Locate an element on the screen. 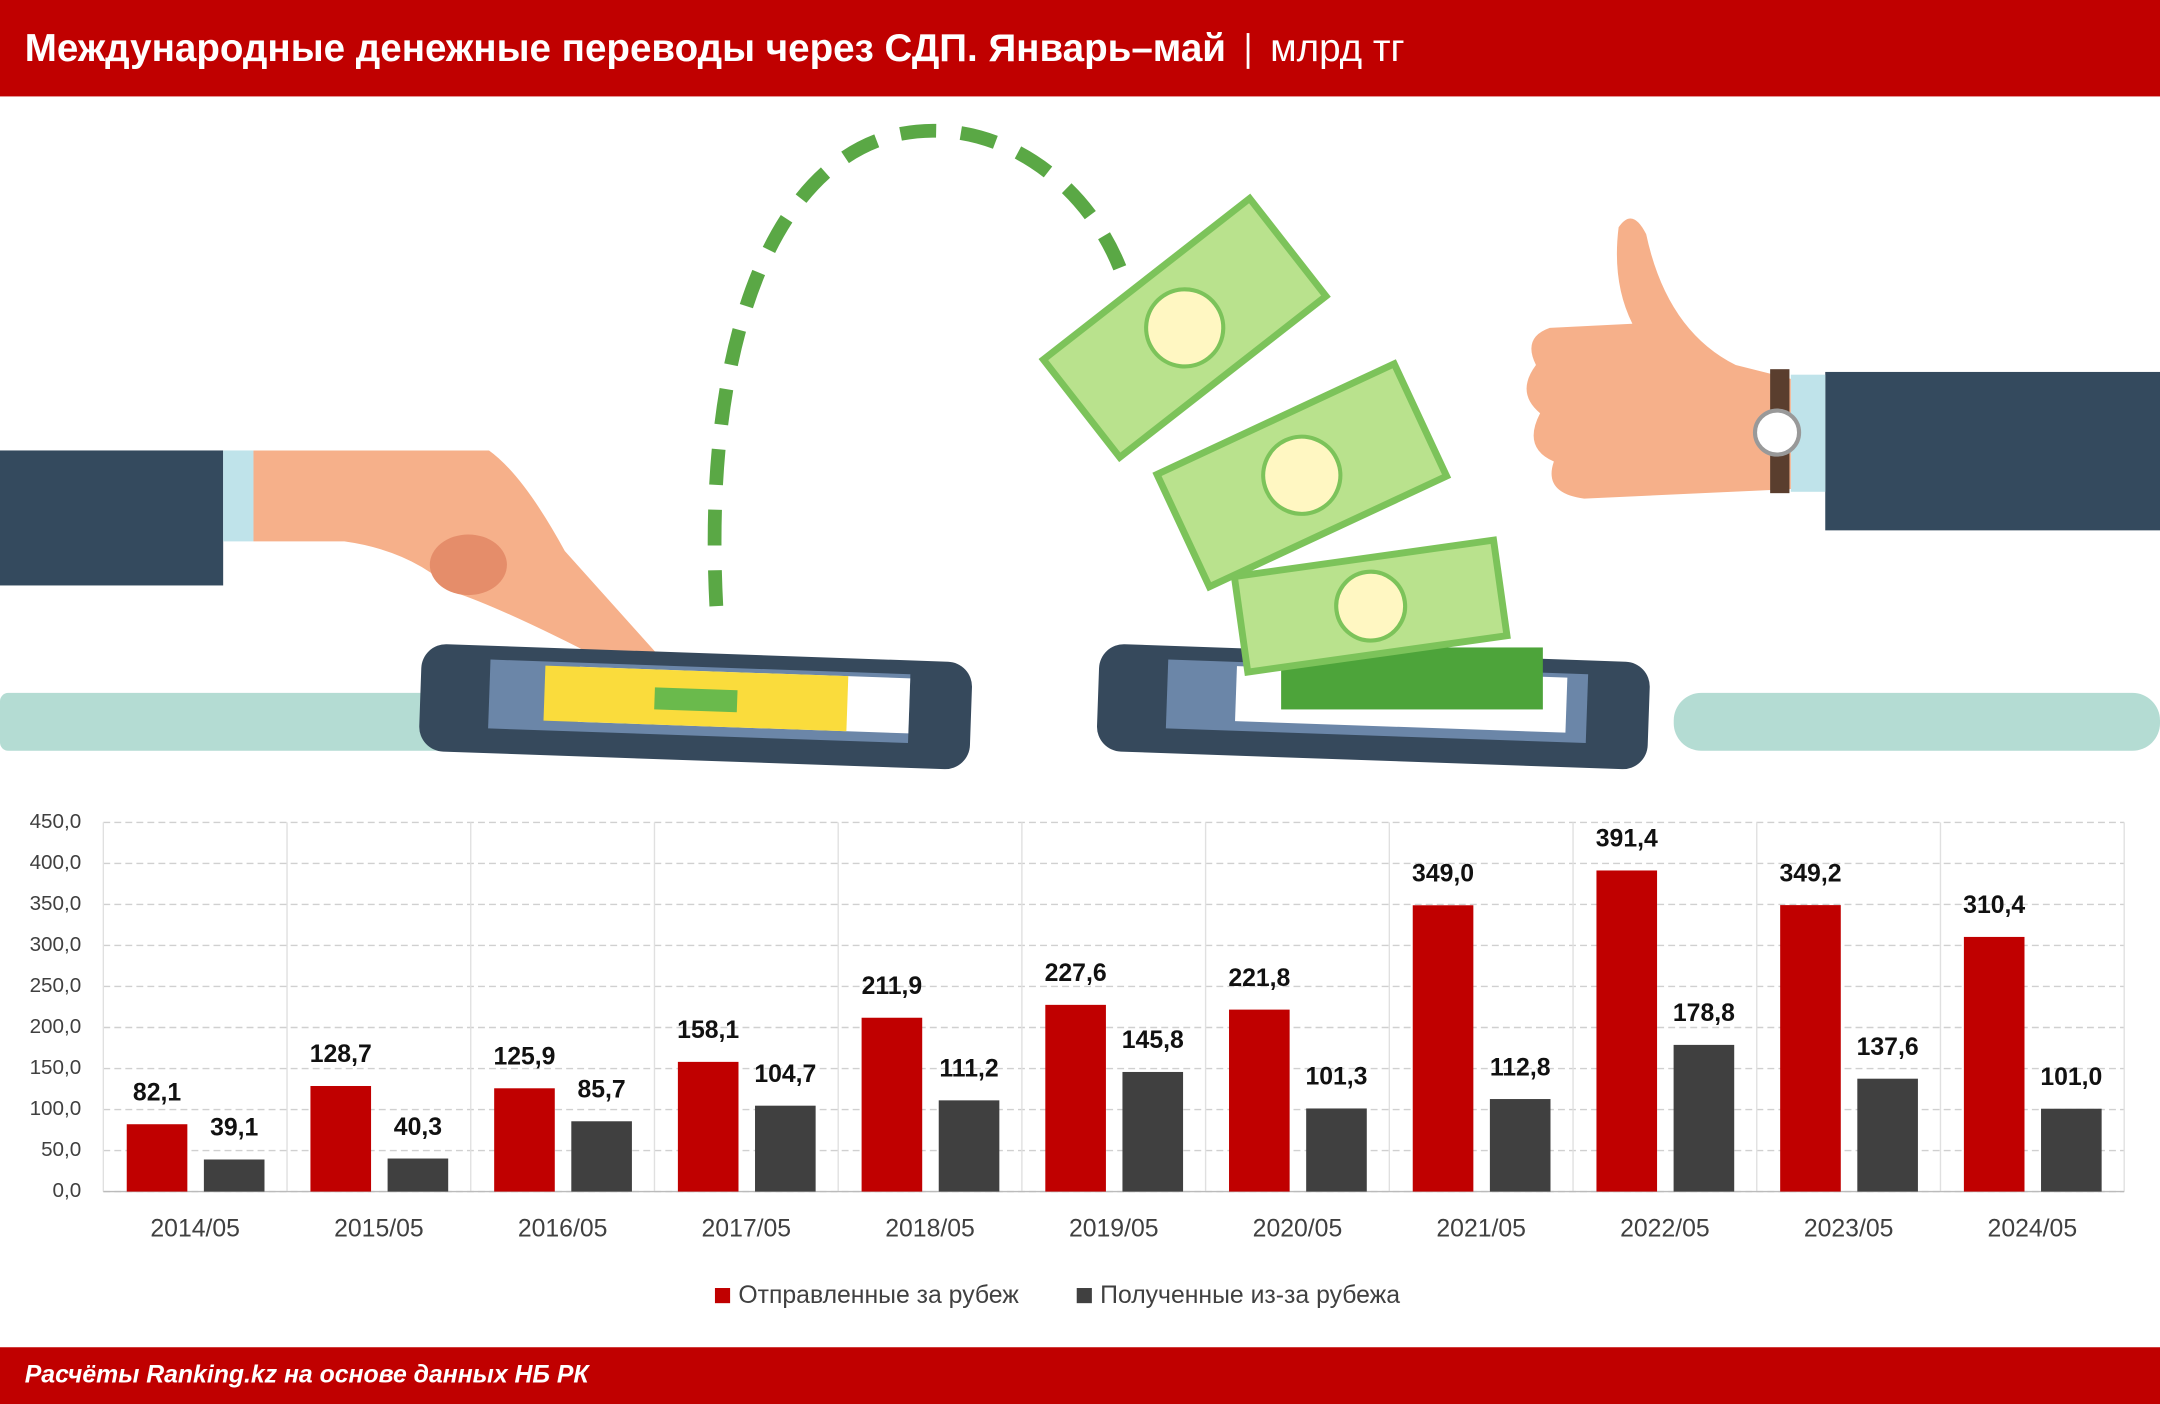  data-label: 112,8 is located at coordinates (1520, 1067).